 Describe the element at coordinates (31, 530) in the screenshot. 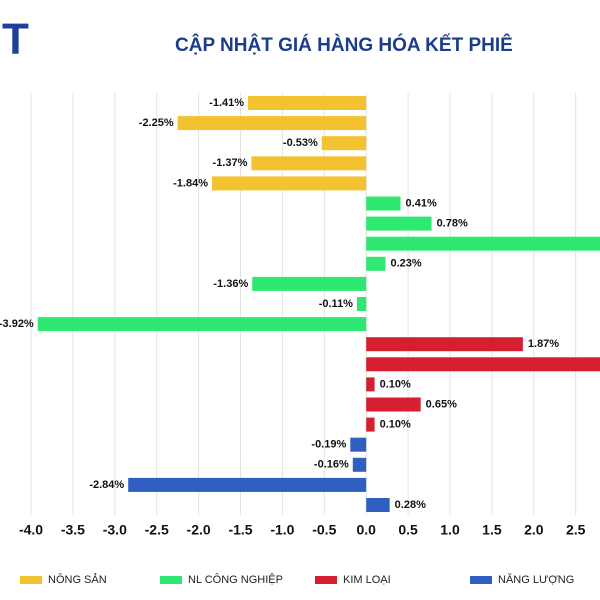

I see `x-tick-label: -4.0` at that location.